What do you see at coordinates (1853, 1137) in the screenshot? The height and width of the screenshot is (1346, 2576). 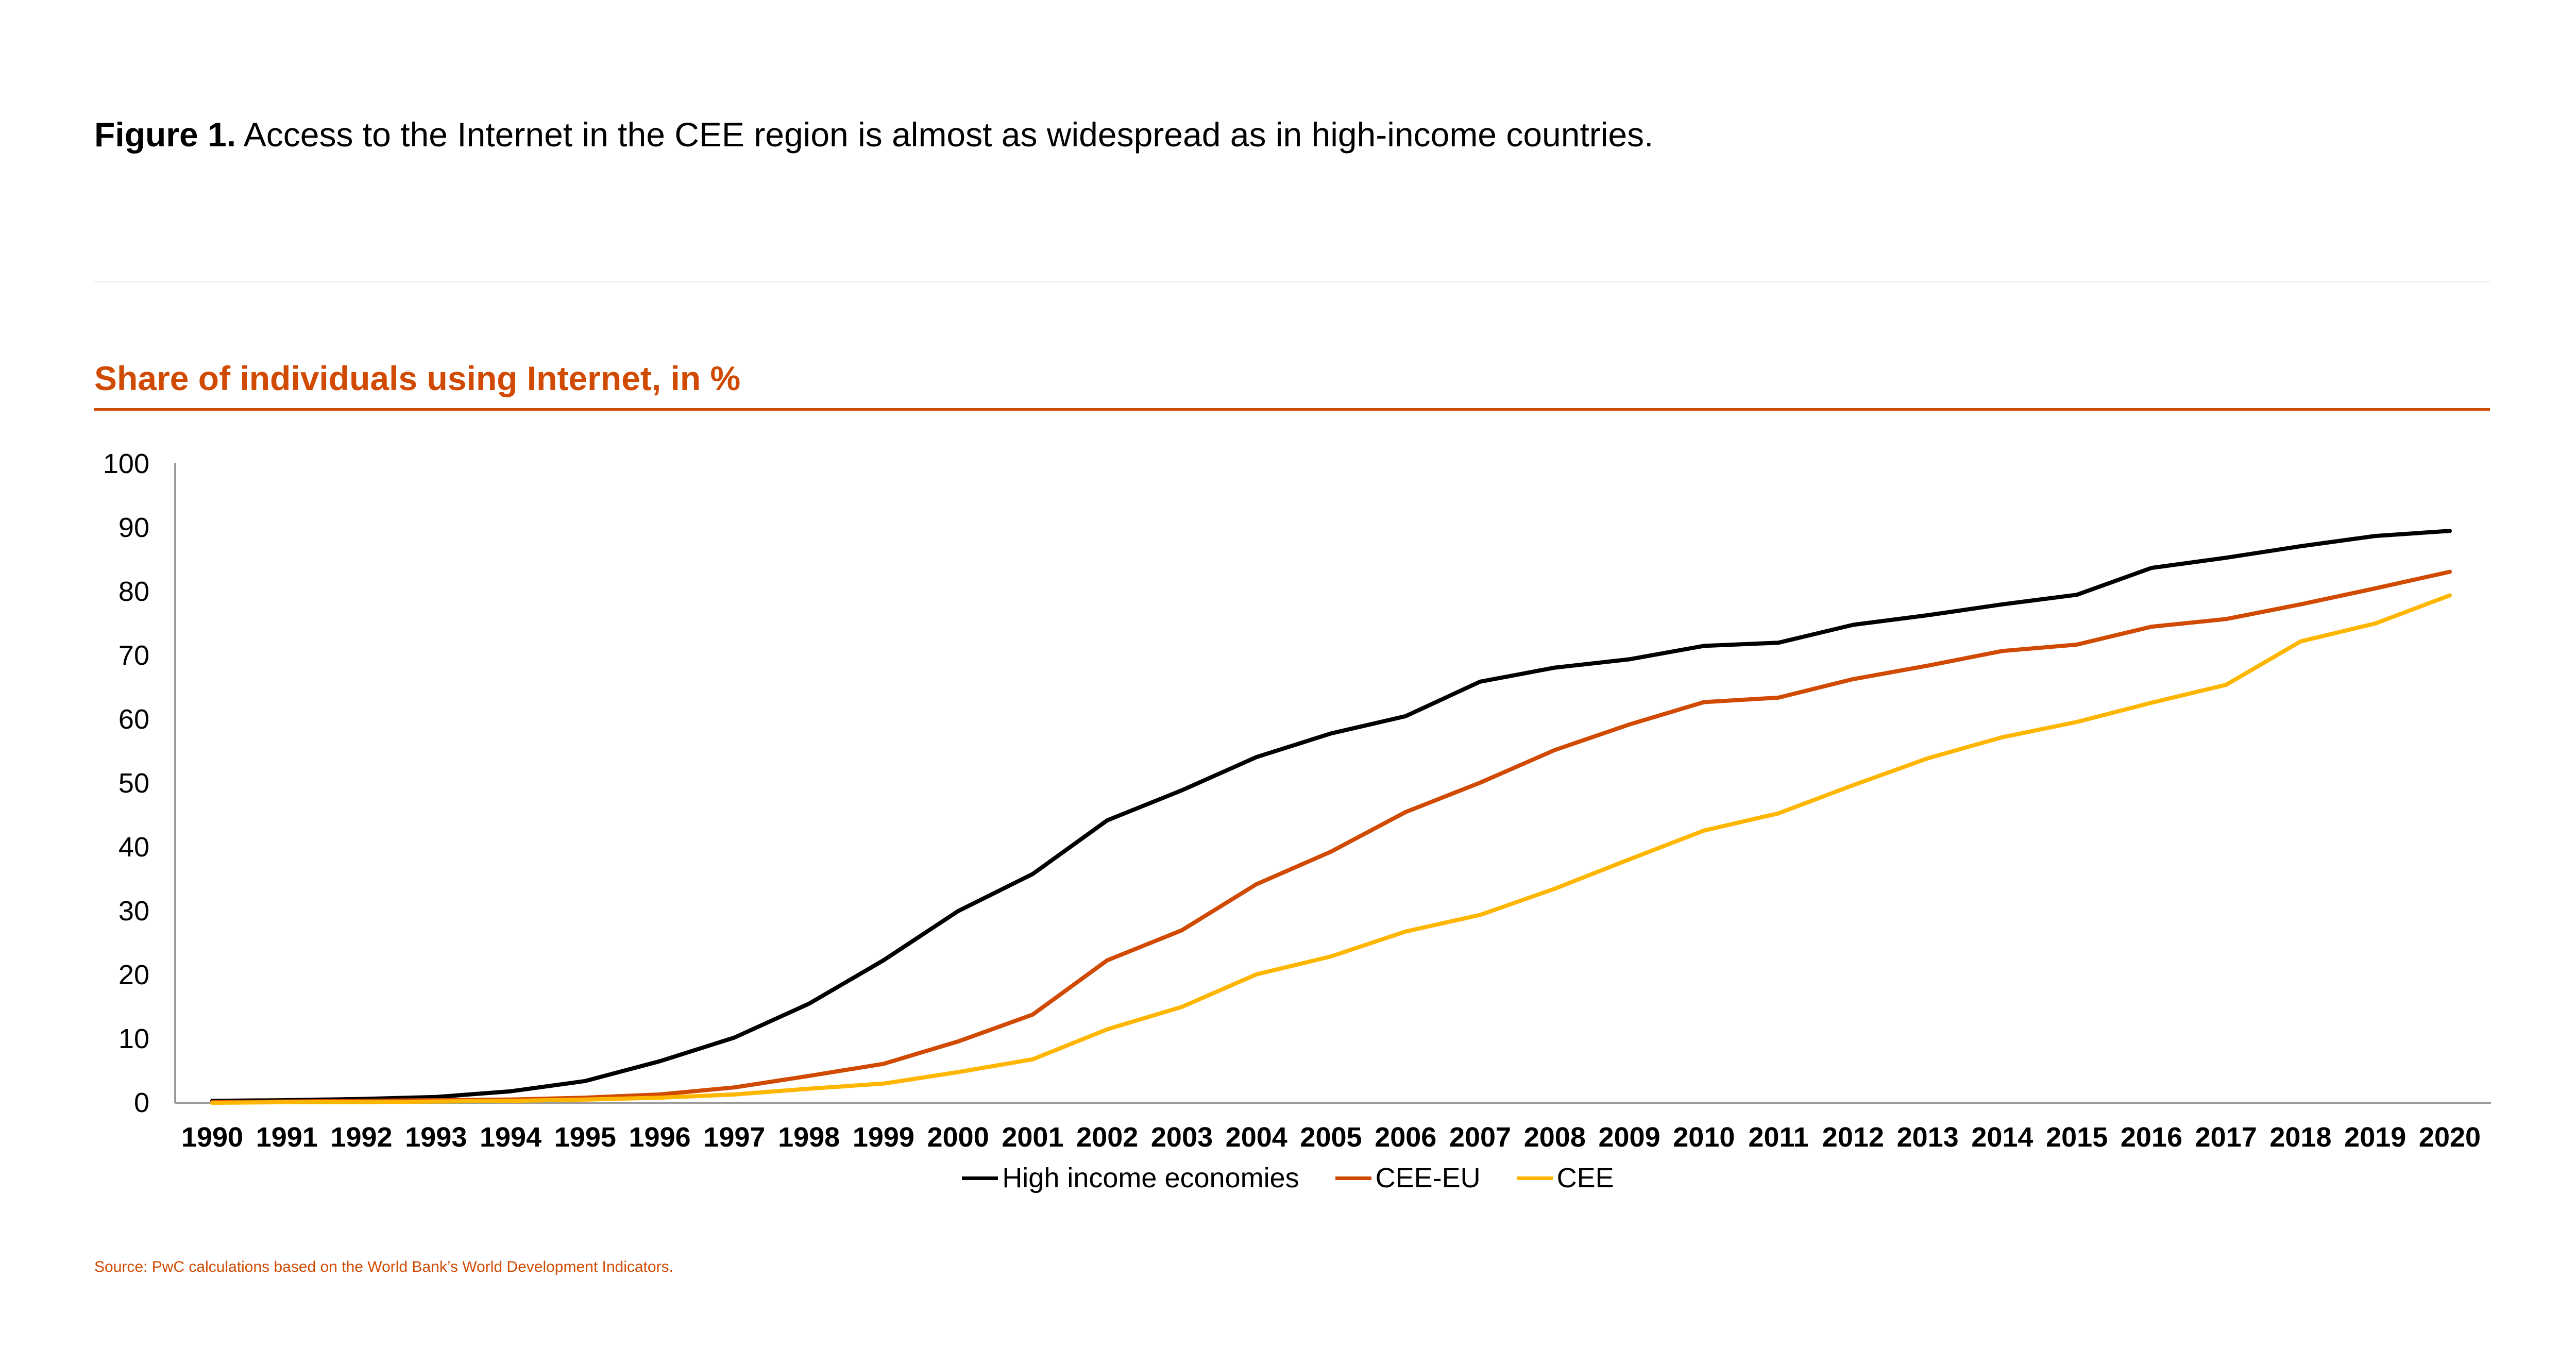 I see `x-tick-label: 2012` at bounding box center [1853, 1137].